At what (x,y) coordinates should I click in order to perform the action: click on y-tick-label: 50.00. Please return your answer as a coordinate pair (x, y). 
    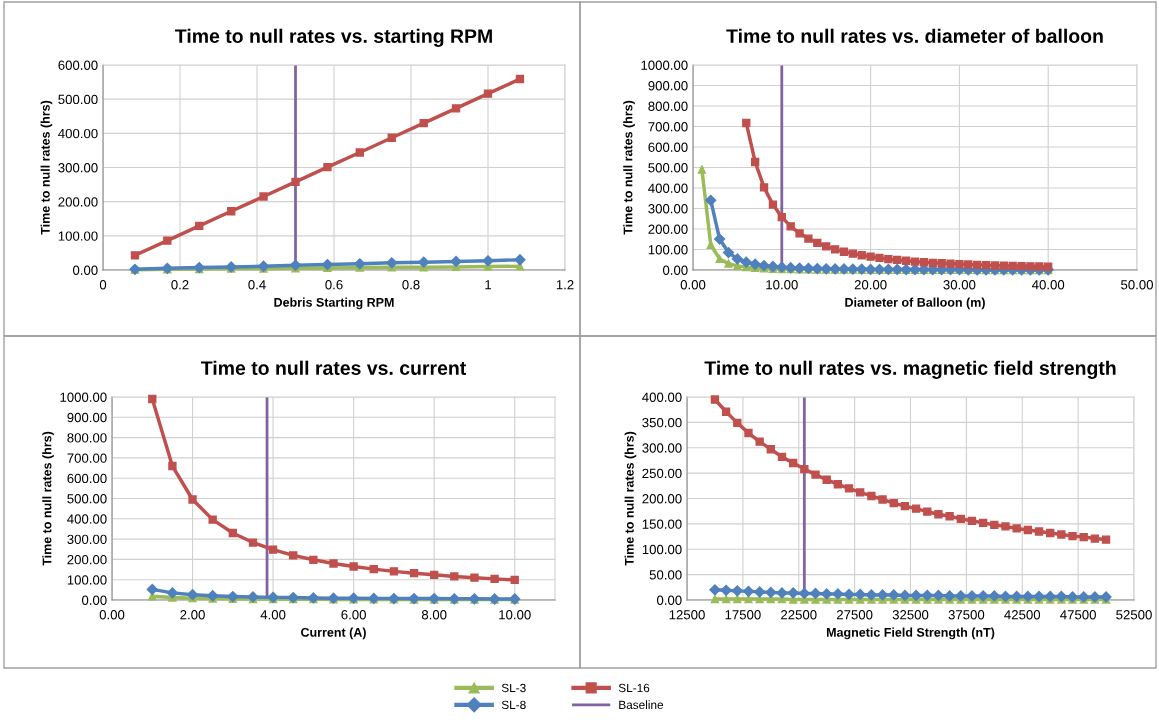
    Looking at the image, I should click on (665, 575).